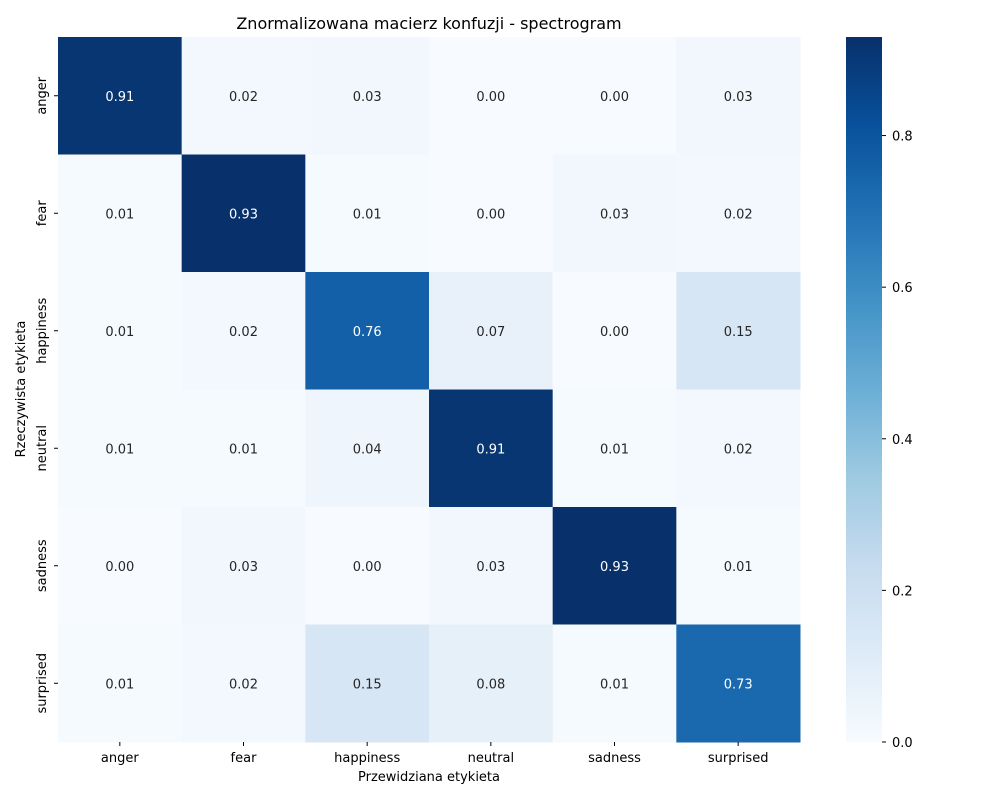 The height and width of the screenshot is (800, 1000). I want to click on colorbar-tick-label: 0.6, so click(902, 288).